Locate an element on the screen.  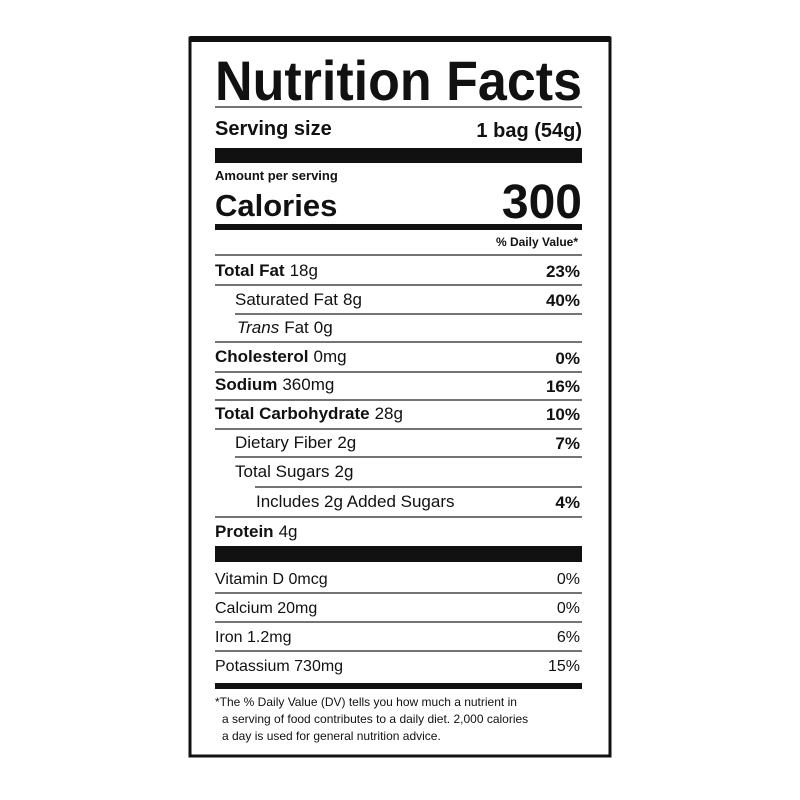
nutrient-dv: 40% is located at coordinates (563, 300).